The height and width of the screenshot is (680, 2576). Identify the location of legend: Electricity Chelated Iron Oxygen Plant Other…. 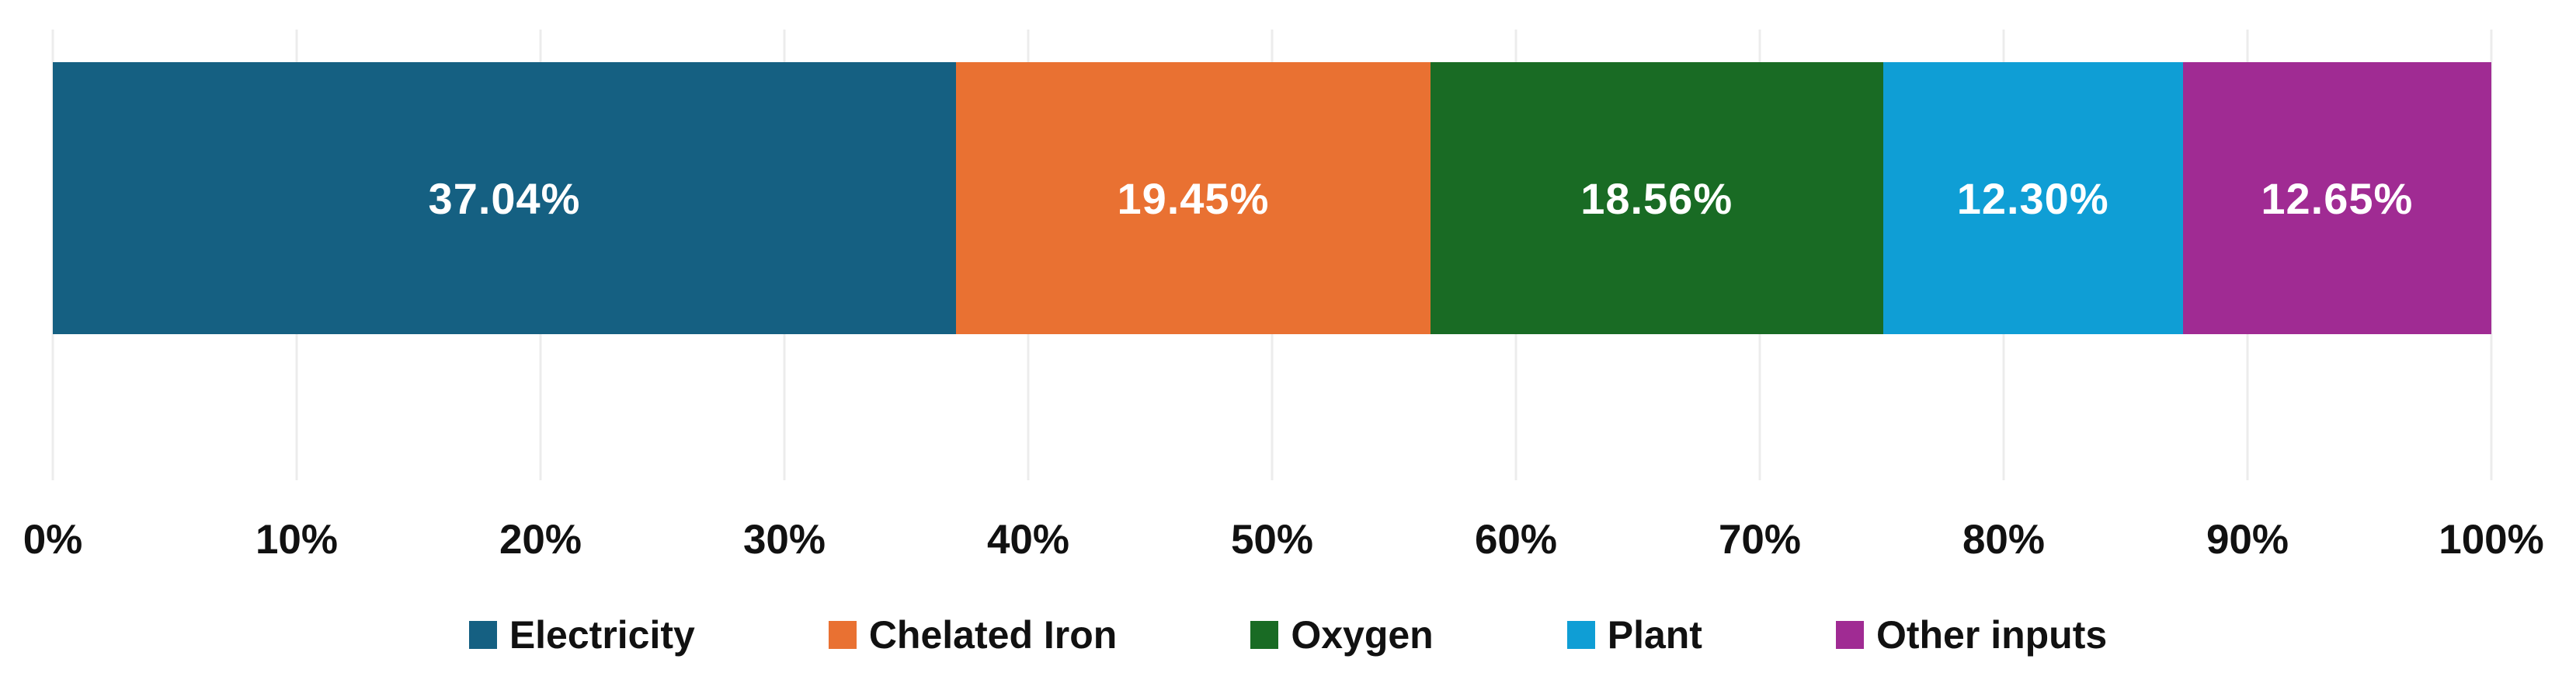
(1288, 635).